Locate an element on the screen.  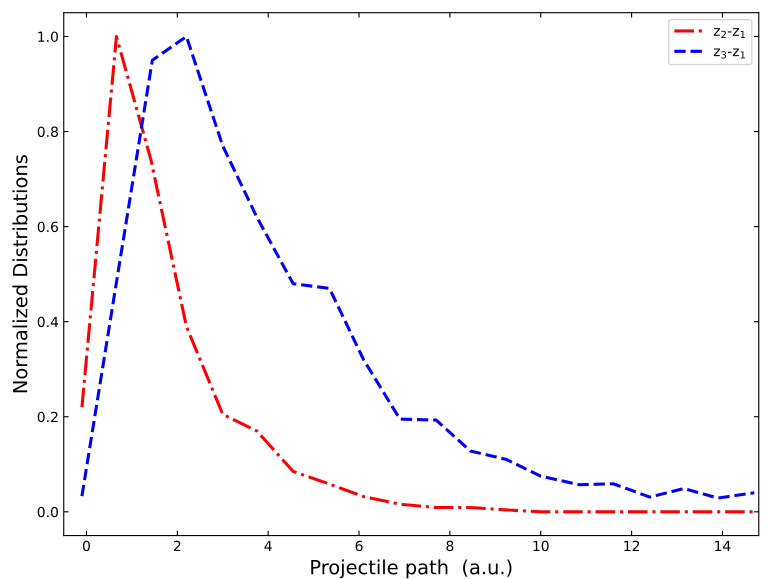
y-tick-label: 0.0 is located at coordinates (48, 512).